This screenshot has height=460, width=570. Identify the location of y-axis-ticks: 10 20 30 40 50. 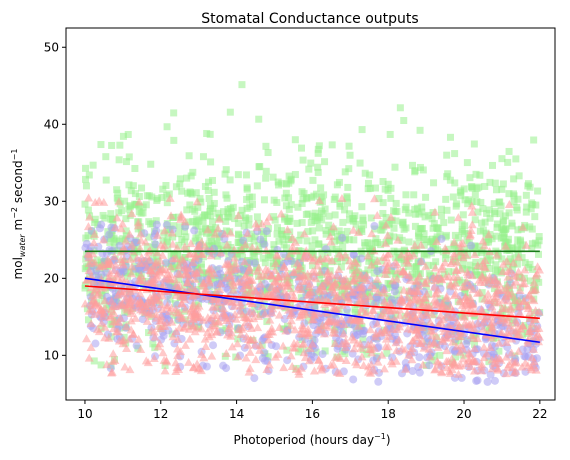
(55, 201).